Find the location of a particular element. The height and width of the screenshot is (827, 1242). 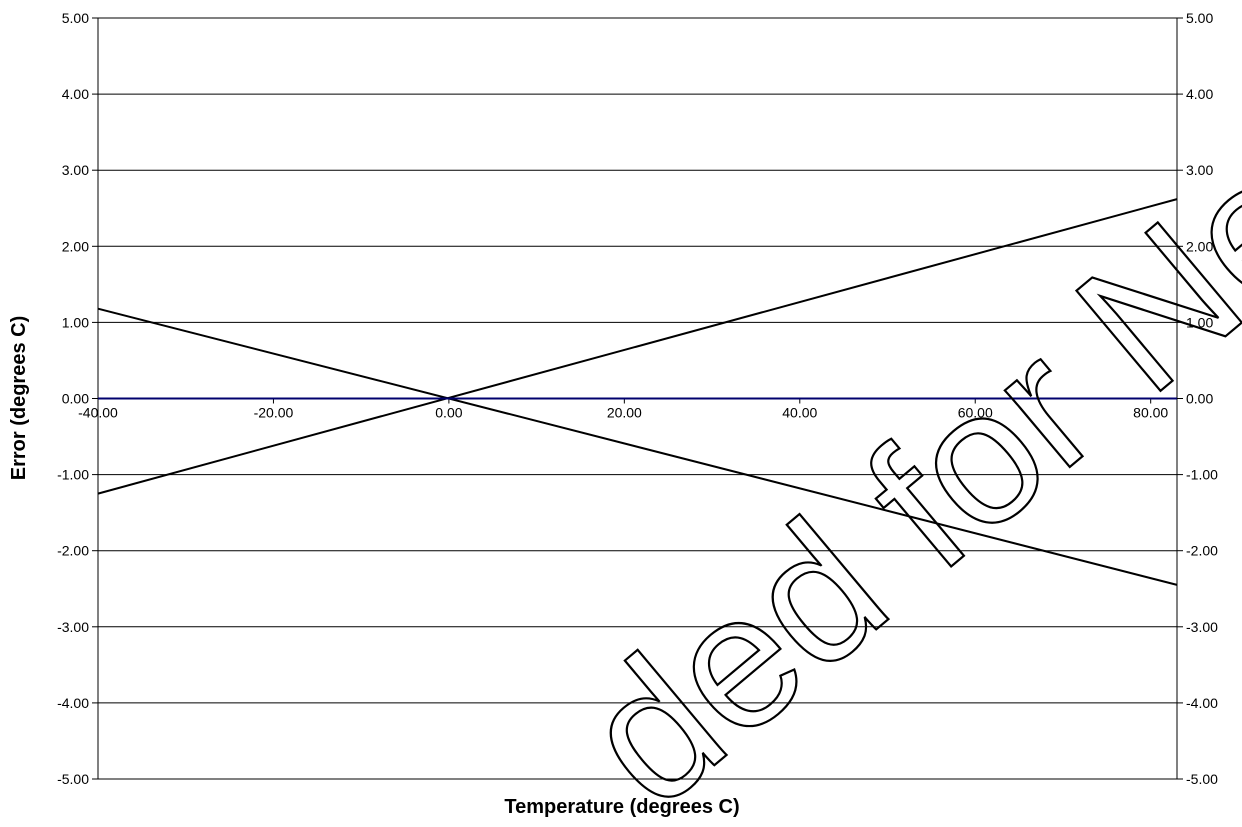

y-tick-label-left: -4.00 is located at coordinates (73, 703).